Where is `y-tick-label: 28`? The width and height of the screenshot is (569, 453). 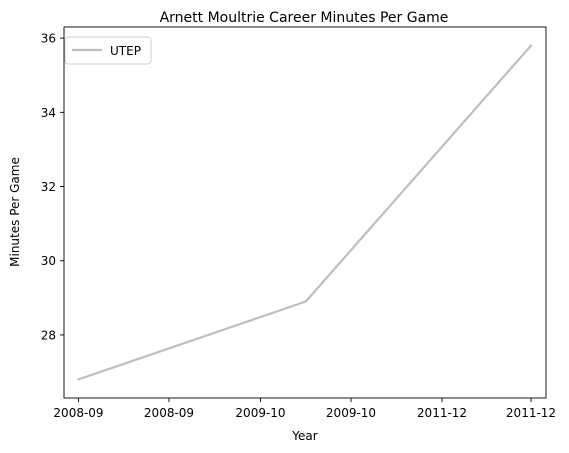 y-tick-label: 28 is located at coordinates (48, 335).